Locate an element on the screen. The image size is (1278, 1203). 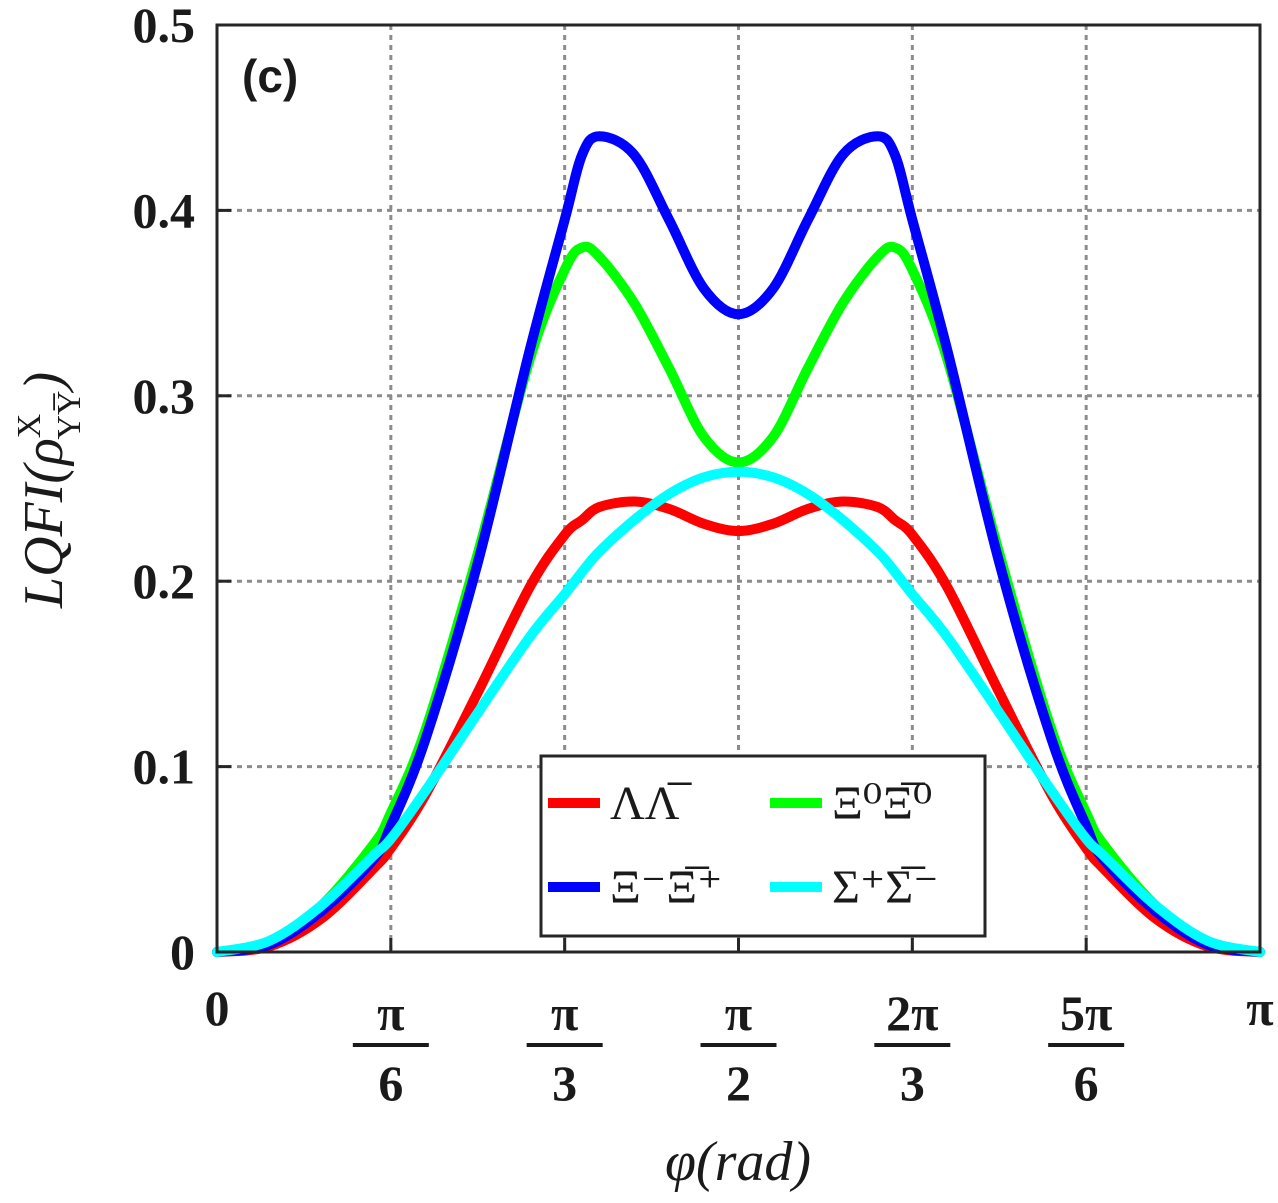
legend-label-xi-minus: Ξ⁻Ξ̅⁺ is located at coordinates (666, 887).